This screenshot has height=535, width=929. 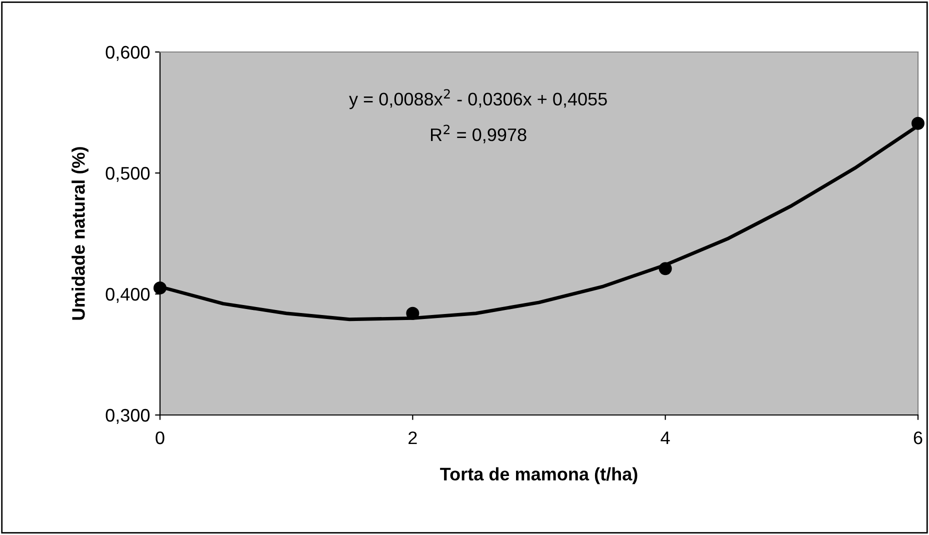 I want to click on annotation: R$^{2}$ = 0,9978, so click(x=478, y=134).